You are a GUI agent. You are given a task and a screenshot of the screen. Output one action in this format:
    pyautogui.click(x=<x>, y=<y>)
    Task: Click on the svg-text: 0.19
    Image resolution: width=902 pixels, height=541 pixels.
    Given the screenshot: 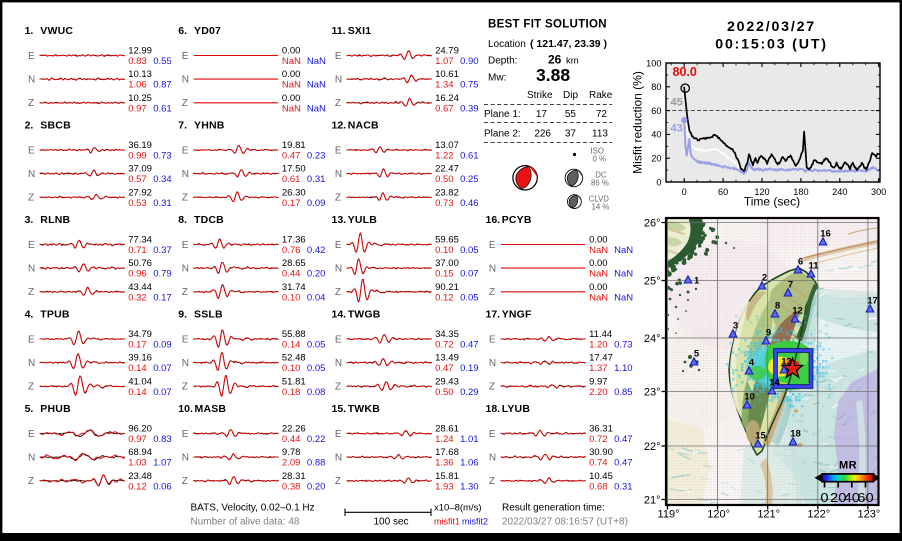 What is the action you would take?
    pyautogui.click(x=469, y=368)
    